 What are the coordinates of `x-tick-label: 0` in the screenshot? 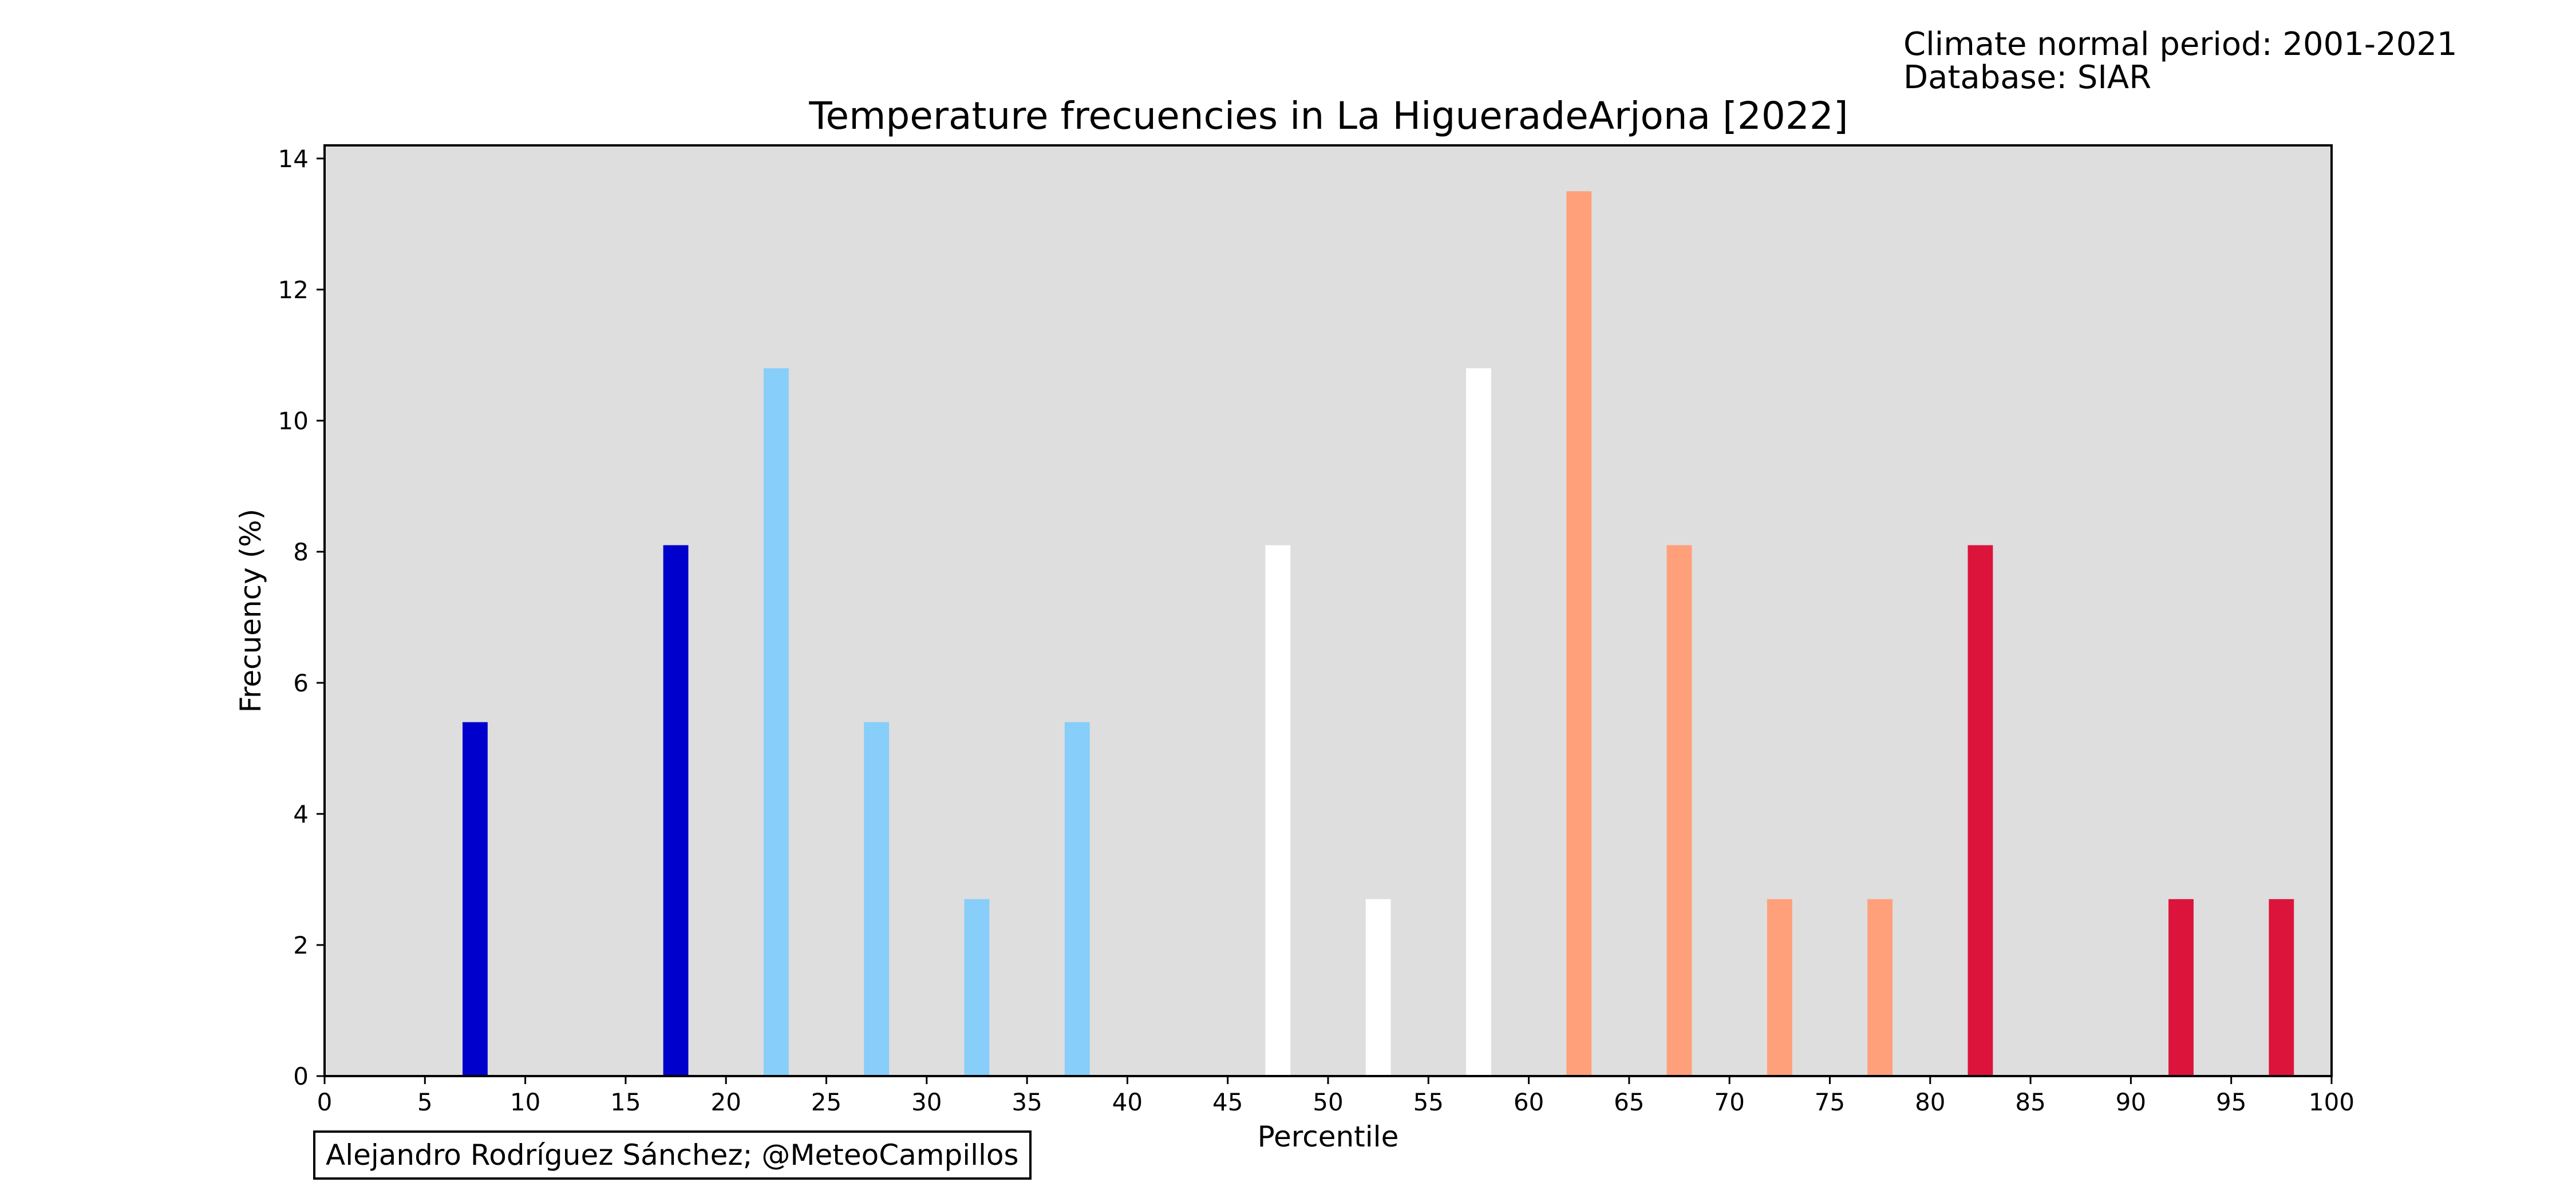 It's located at (325, 1102).